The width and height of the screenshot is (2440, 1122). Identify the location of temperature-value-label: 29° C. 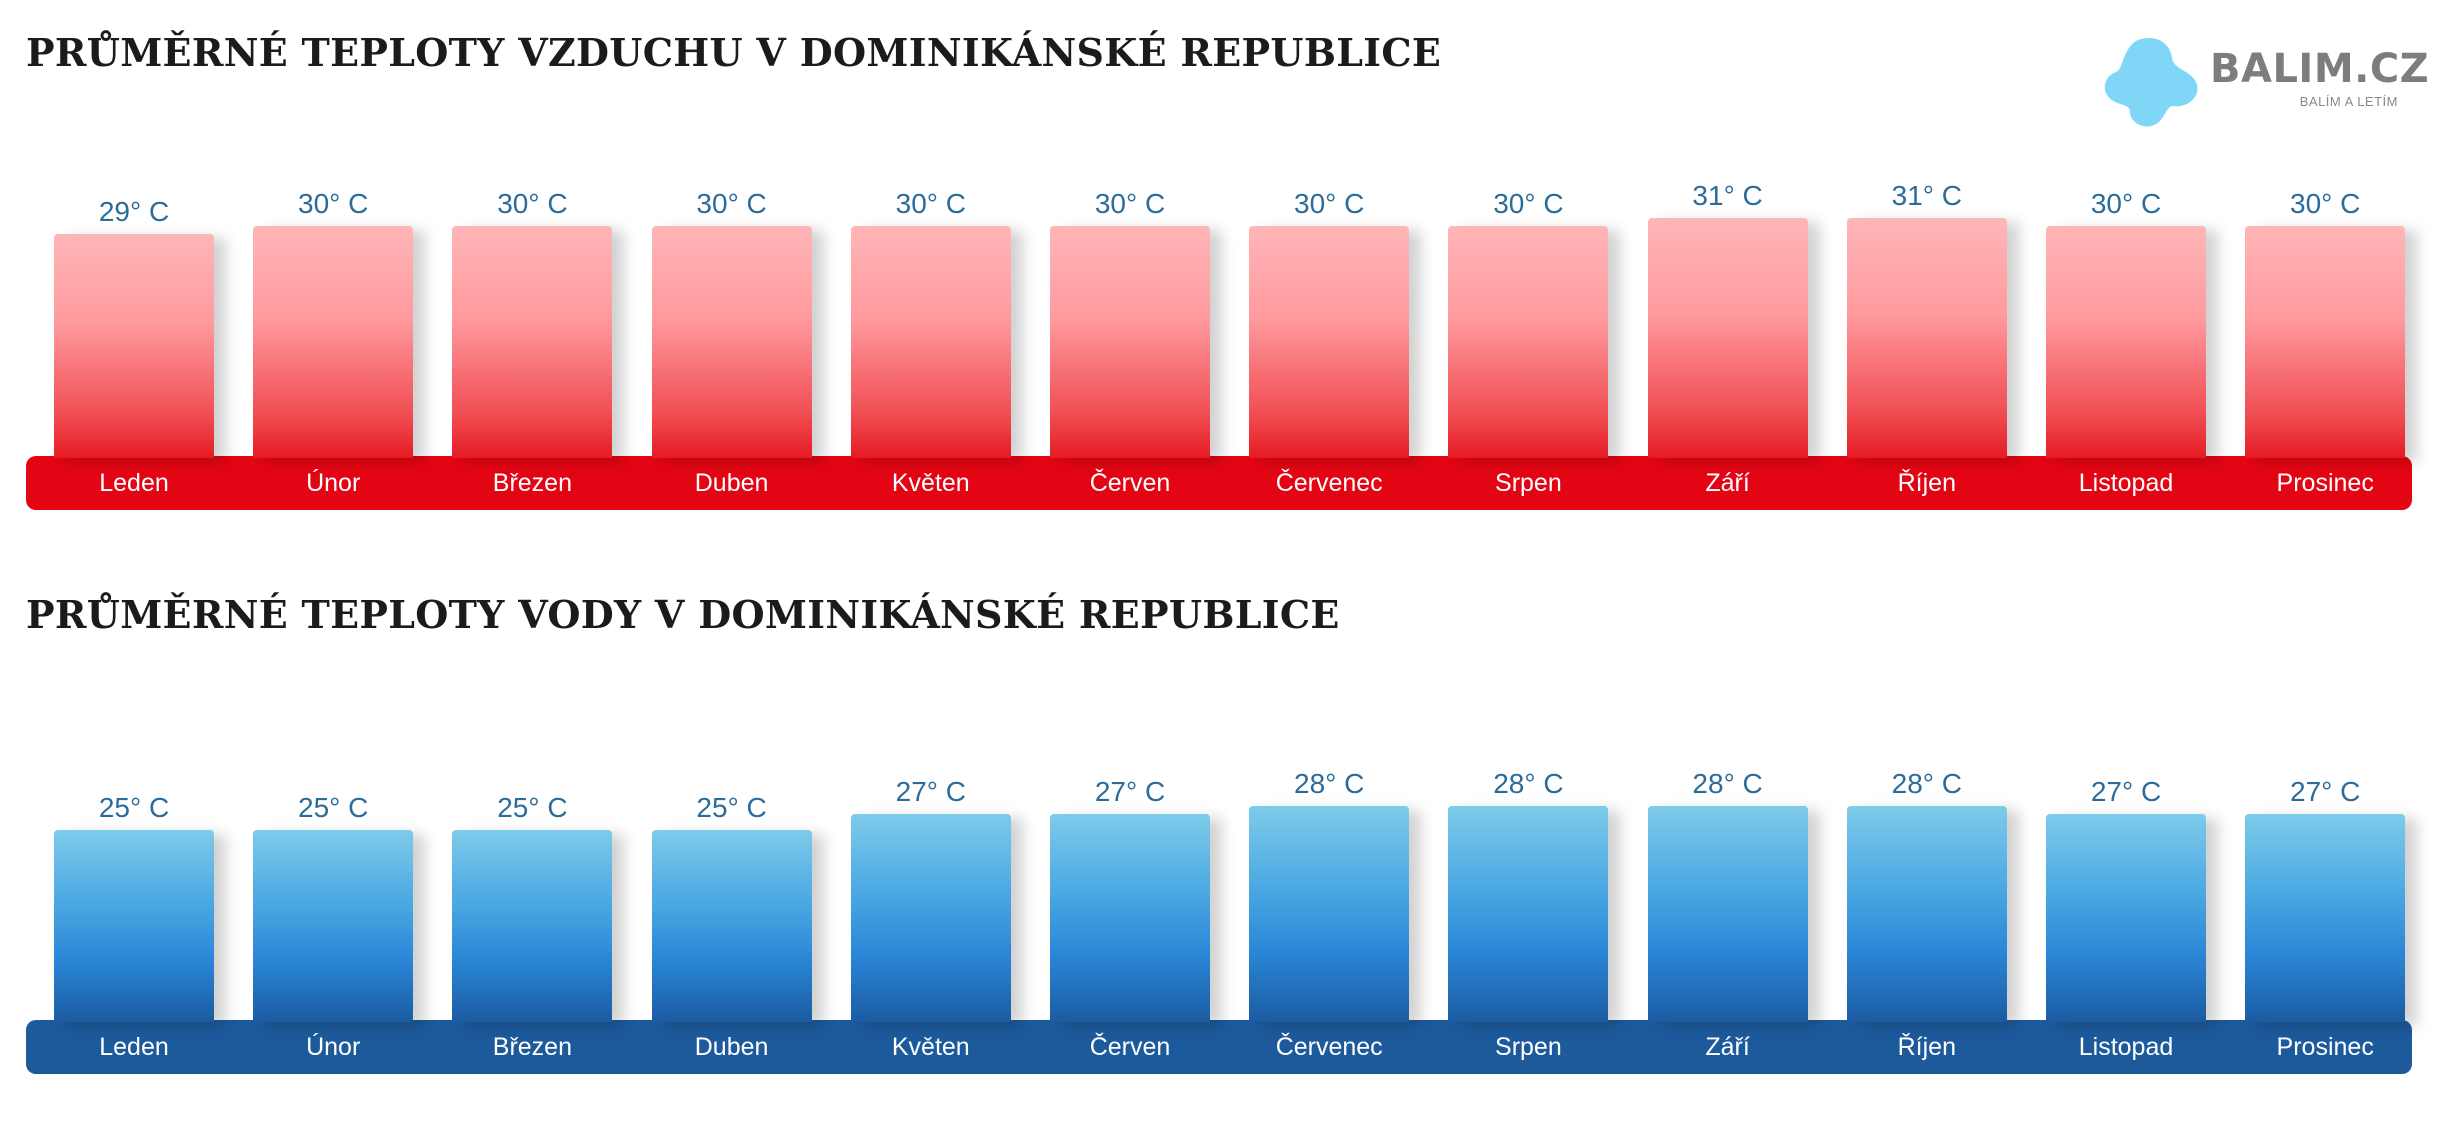
(134, 211).